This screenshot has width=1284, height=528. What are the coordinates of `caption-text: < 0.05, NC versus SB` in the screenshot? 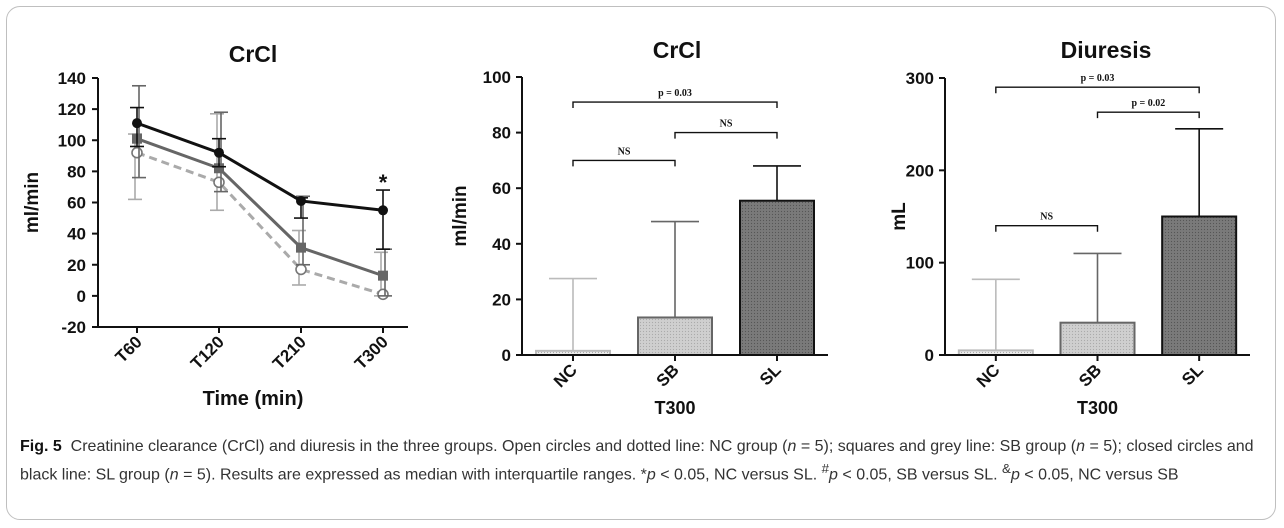 It's located at (1099, 475).